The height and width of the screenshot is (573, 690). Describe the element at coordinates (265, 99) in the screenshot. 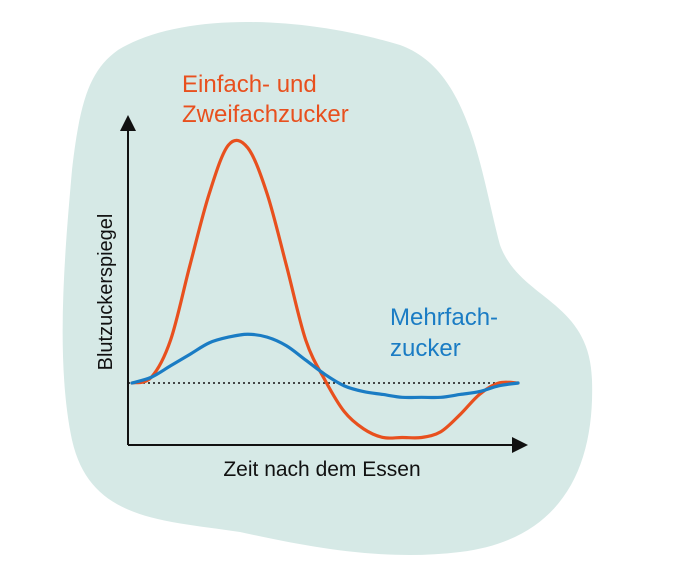

I see `legend-simple-sugar: Einfach- und Zweifachzucker` at that location.